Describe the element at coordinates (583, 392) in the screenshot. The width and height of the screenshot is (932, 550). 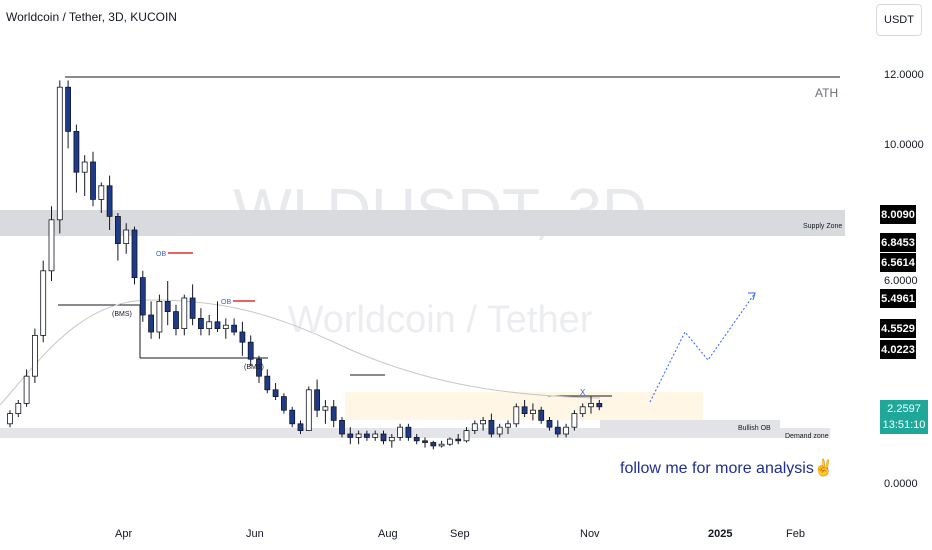
I see `x-mark: X` at that location.